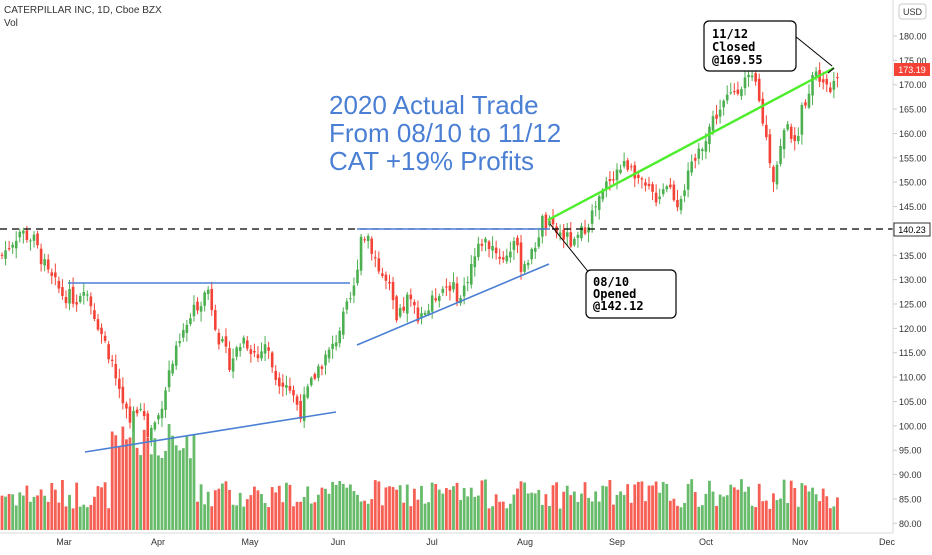  Describe the element at coordinates (912, 378) in the screenshot. I see `y-tick-label: 110.00` at that location.